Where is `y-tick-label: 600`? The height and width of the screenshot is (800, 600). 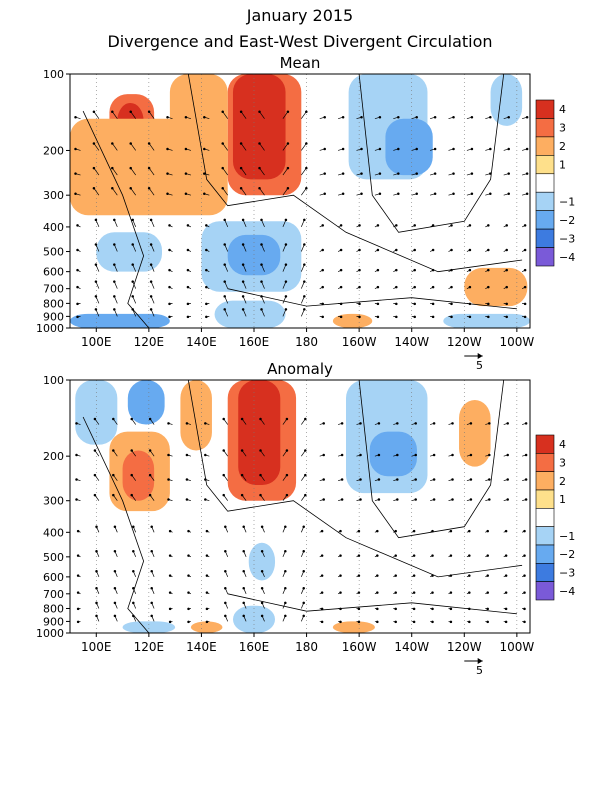 y-tick-label: 600 is located at coordinates (53, 272).